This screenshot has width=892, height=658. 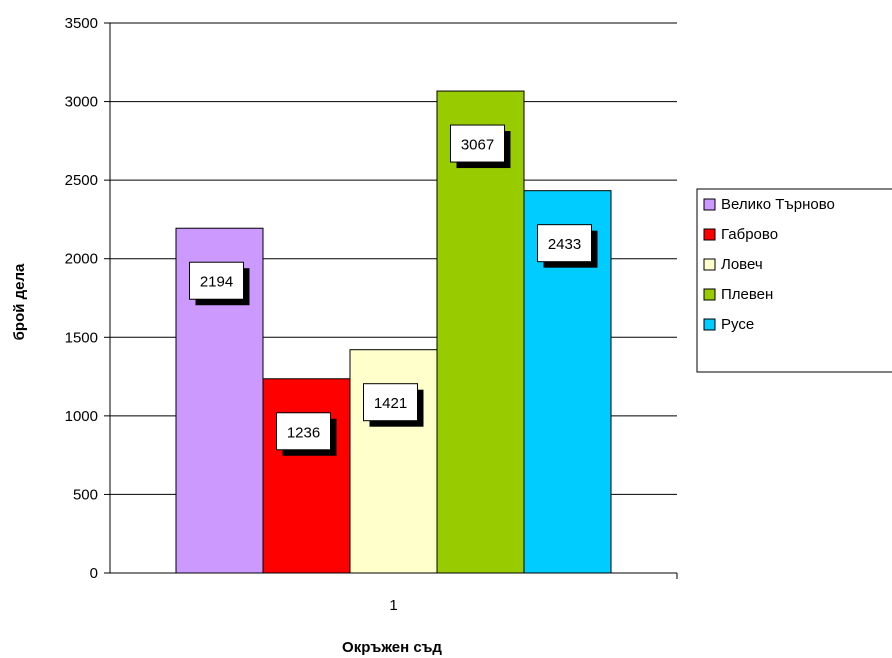 I want to click on y-tick-label: 3000, so click(x=81, y=102).